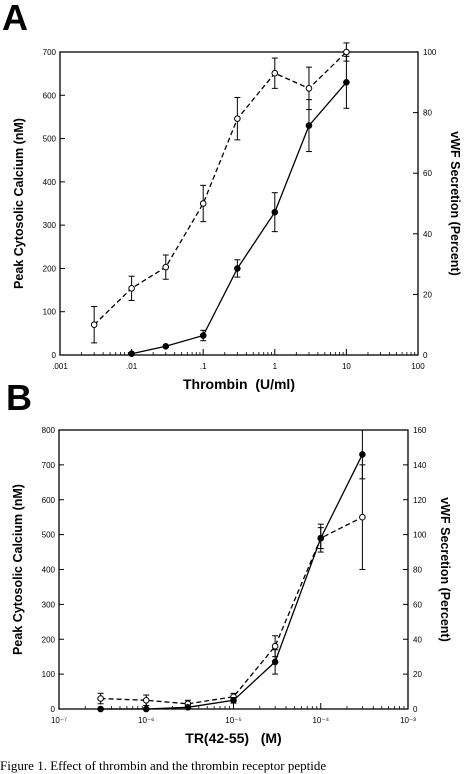 Image resolution: width=474 pixels, height=774 pixels. What do you see at coordinates (15, 19) in the screenshot?
I see `panel-letter-a: A` at bounding box center [15, 19].